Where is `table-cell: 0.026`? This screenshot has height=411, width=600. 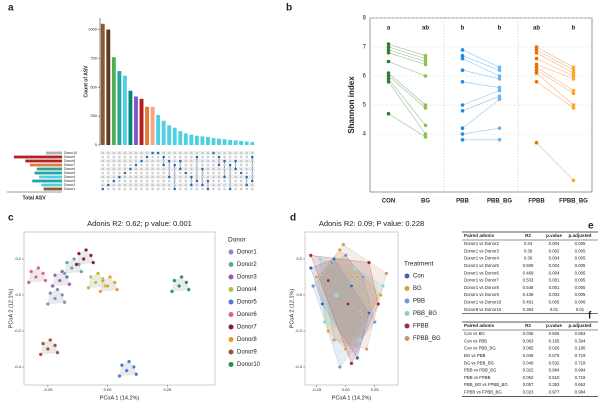 table-cell: 0.026 is located at coordinates (554, 348).